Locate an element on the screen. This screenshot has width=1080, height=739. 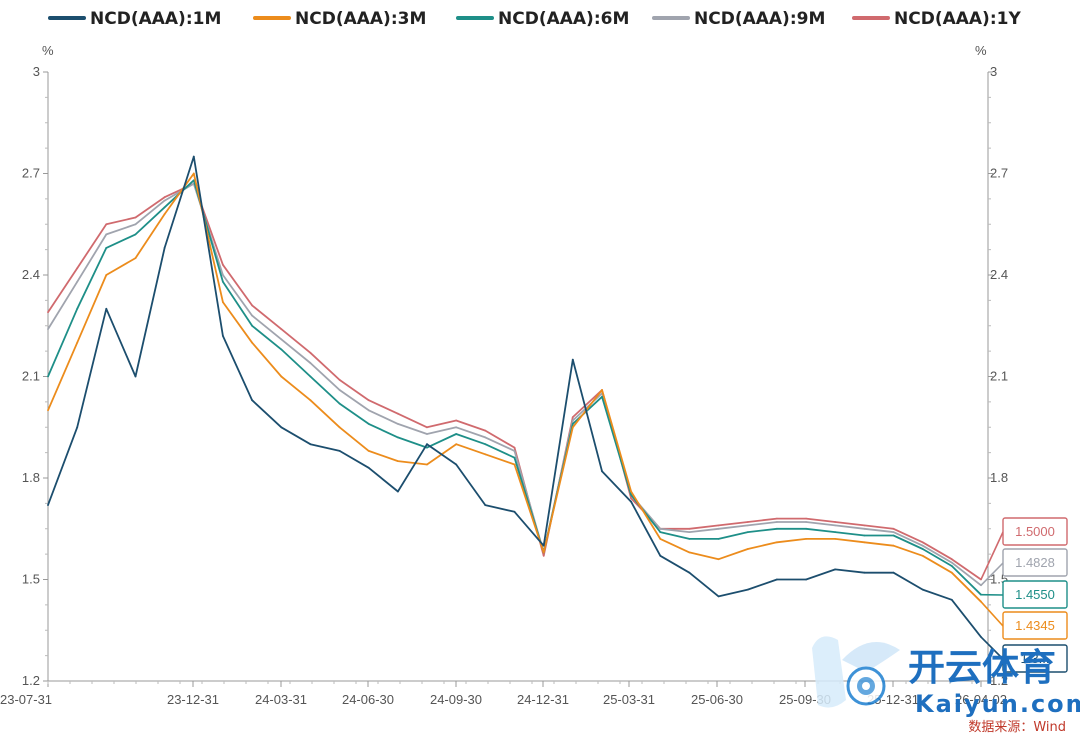
watermark-brand-url: Kaiyun.com is located at coordinates (997, 704).